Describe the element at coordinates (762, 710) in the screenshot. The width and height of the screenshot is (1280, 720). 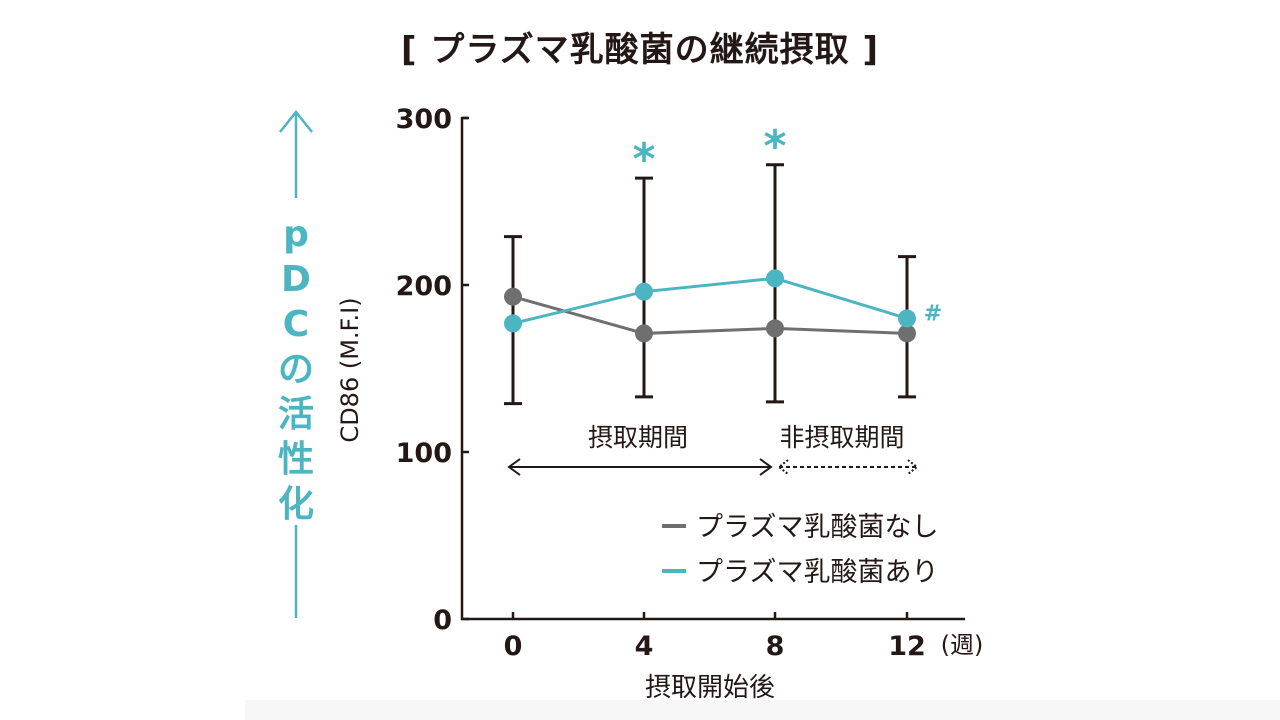
I see `footer-band` at that location.